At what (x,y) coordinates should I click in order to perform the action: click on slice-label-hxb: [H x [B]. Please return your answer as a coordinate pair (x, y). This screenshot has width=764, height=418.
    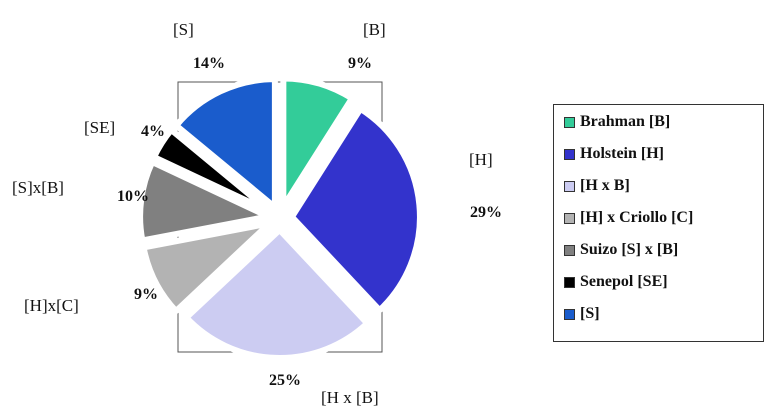
    Looking at the image, I should click on (350, 397).